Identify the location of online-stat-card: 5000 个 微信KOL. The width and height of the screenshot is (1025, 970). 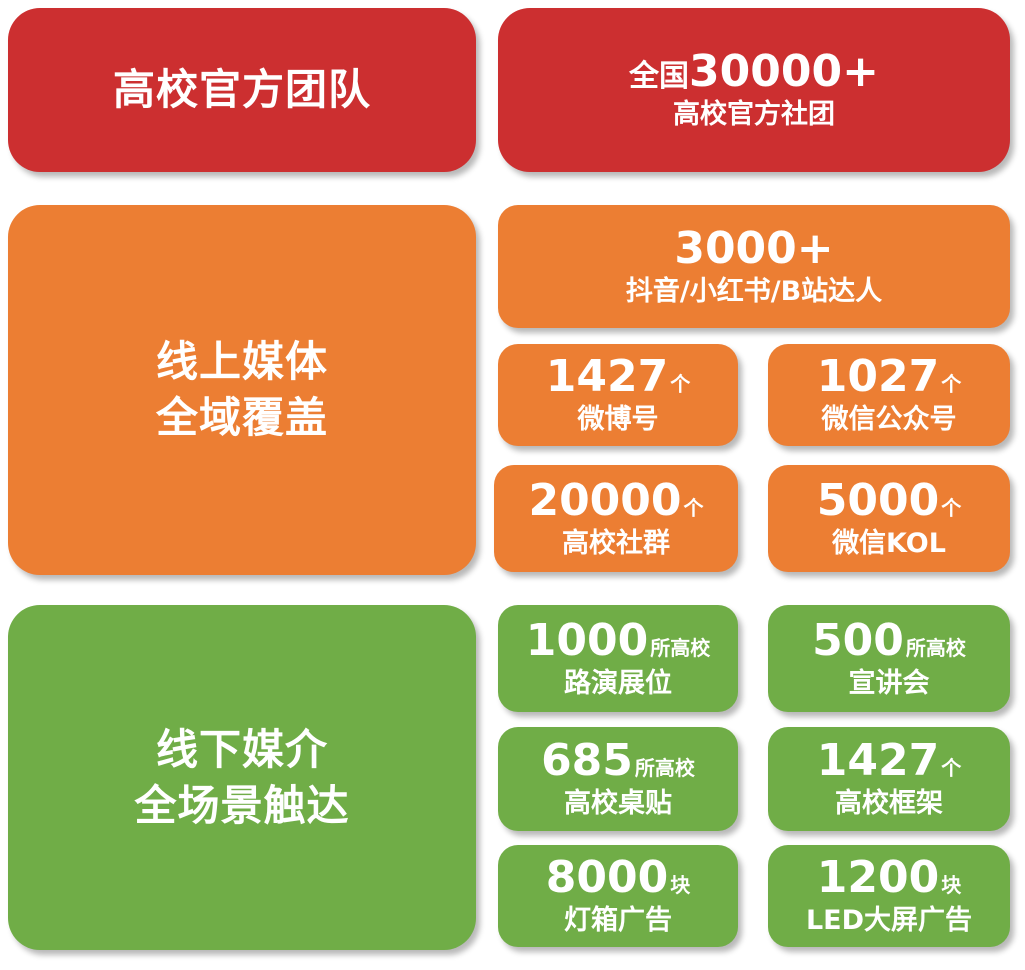
(889, 518).